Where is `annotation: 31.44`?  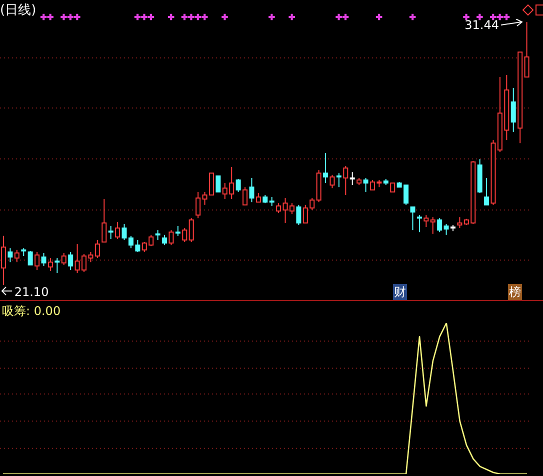
annotation: 31.44 is located at coordinates (481, 25).